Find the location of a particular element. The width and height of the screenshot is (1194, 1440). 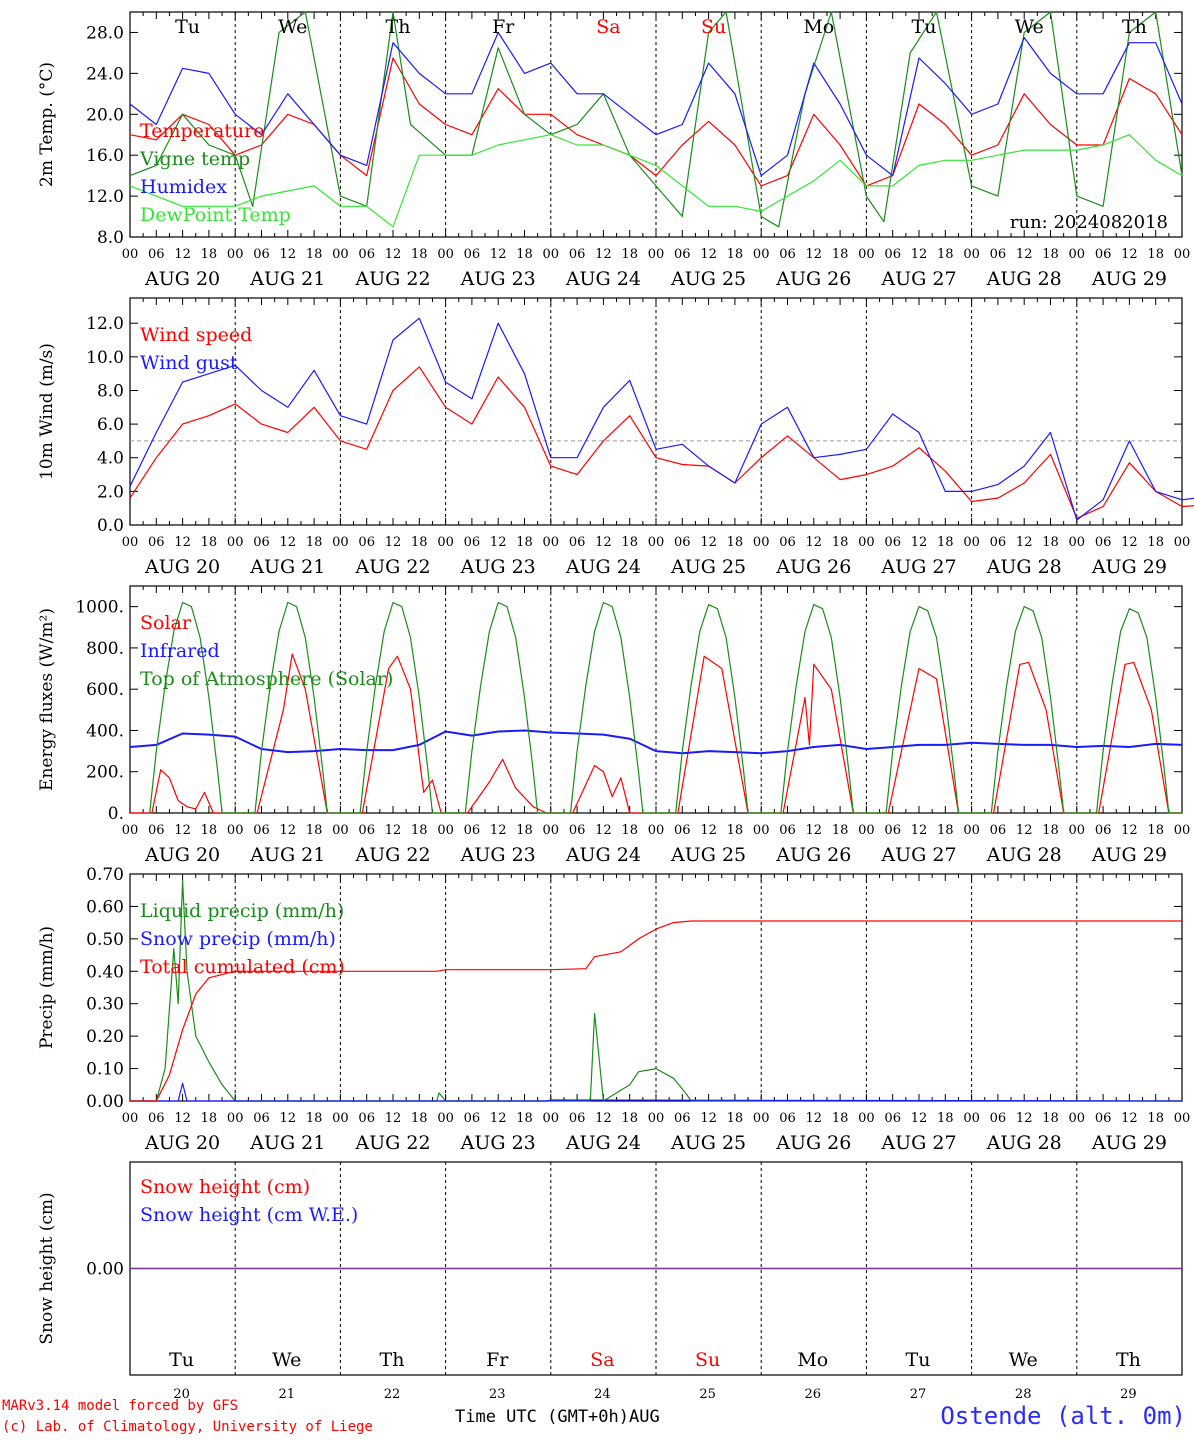

y-tick-label: 0.20 is located at coordinates (105, 1037).